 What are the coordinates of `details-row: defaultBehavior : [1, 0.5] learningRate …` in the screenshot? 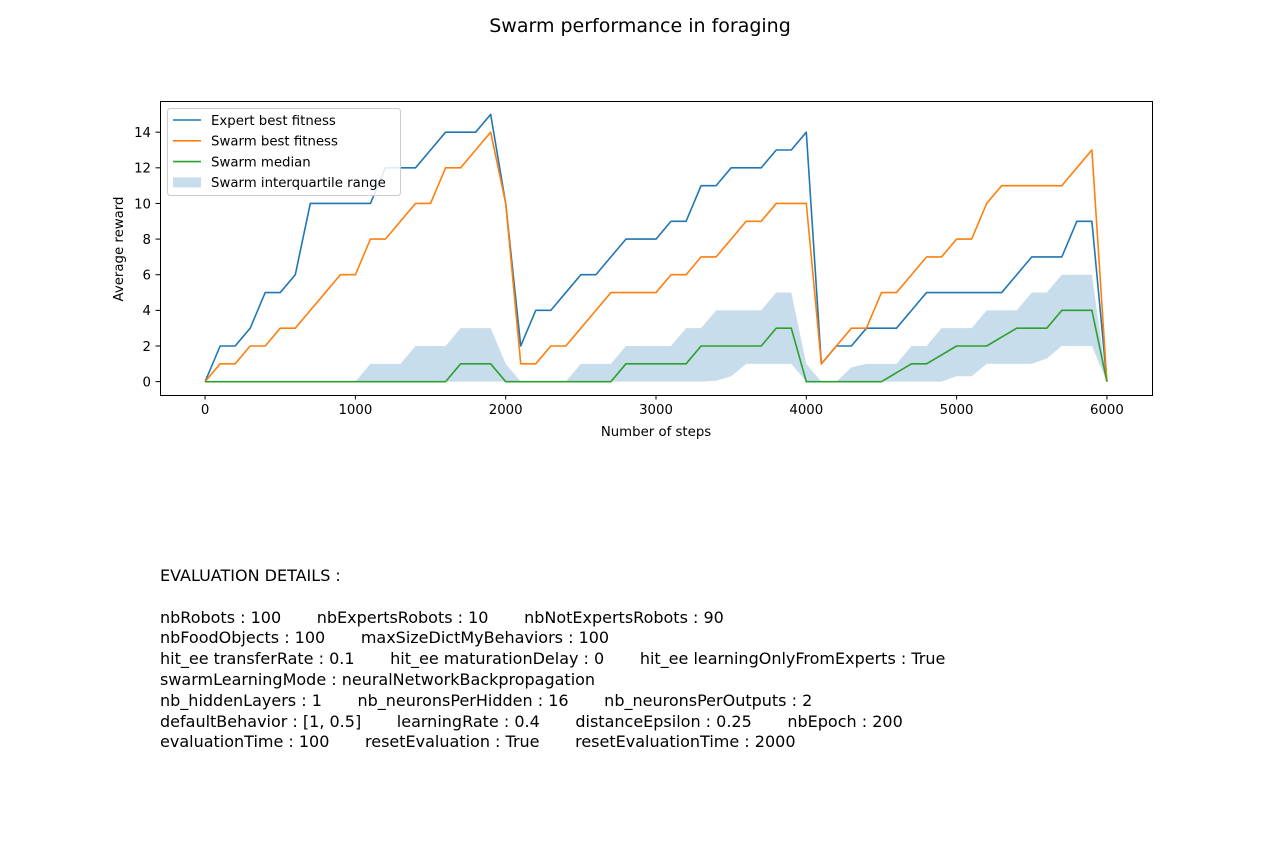 It's located at (531, 721).